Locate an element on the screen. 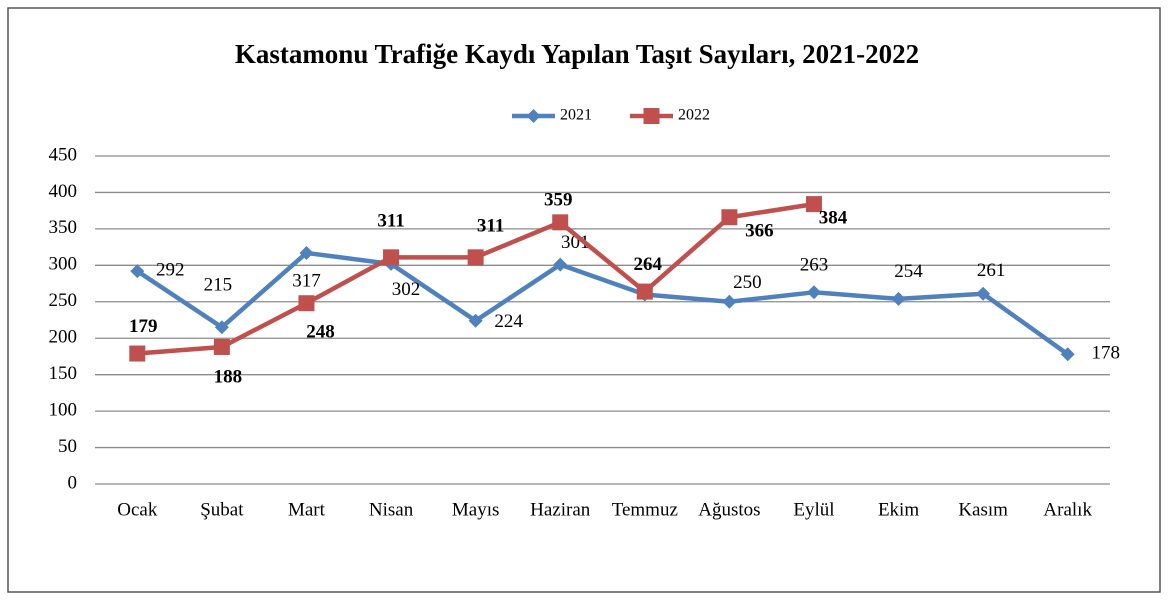  data-label: 250 is located at coordinates (747, 282).